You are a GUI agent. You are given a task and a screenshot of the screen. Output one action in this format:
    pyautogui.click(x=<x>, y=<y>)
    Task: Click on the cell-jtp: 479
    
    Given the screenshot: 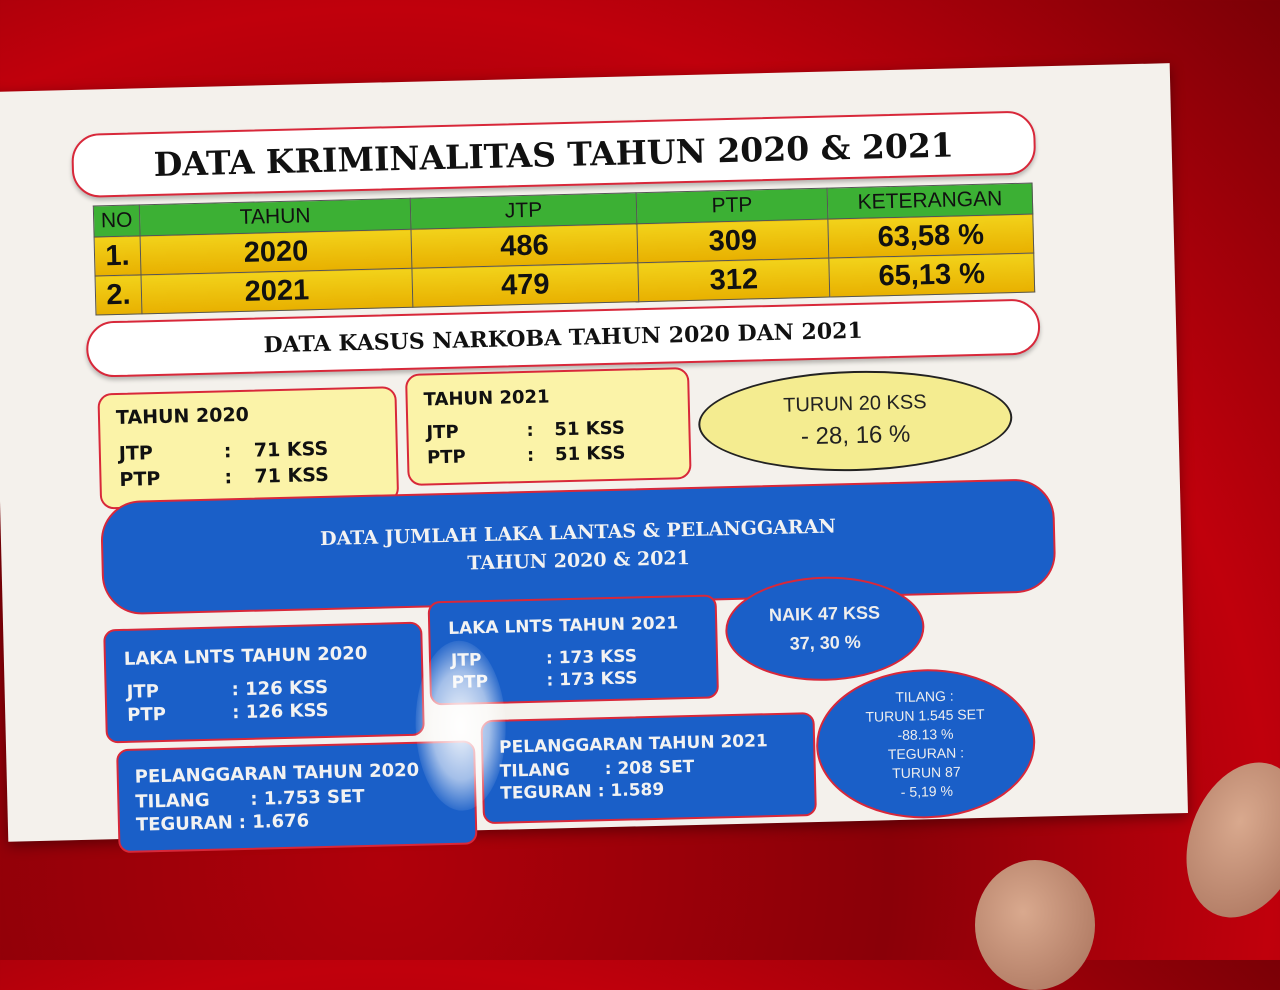 What is the action you would take?
    pyautogui.click(x=525, y=285)
    